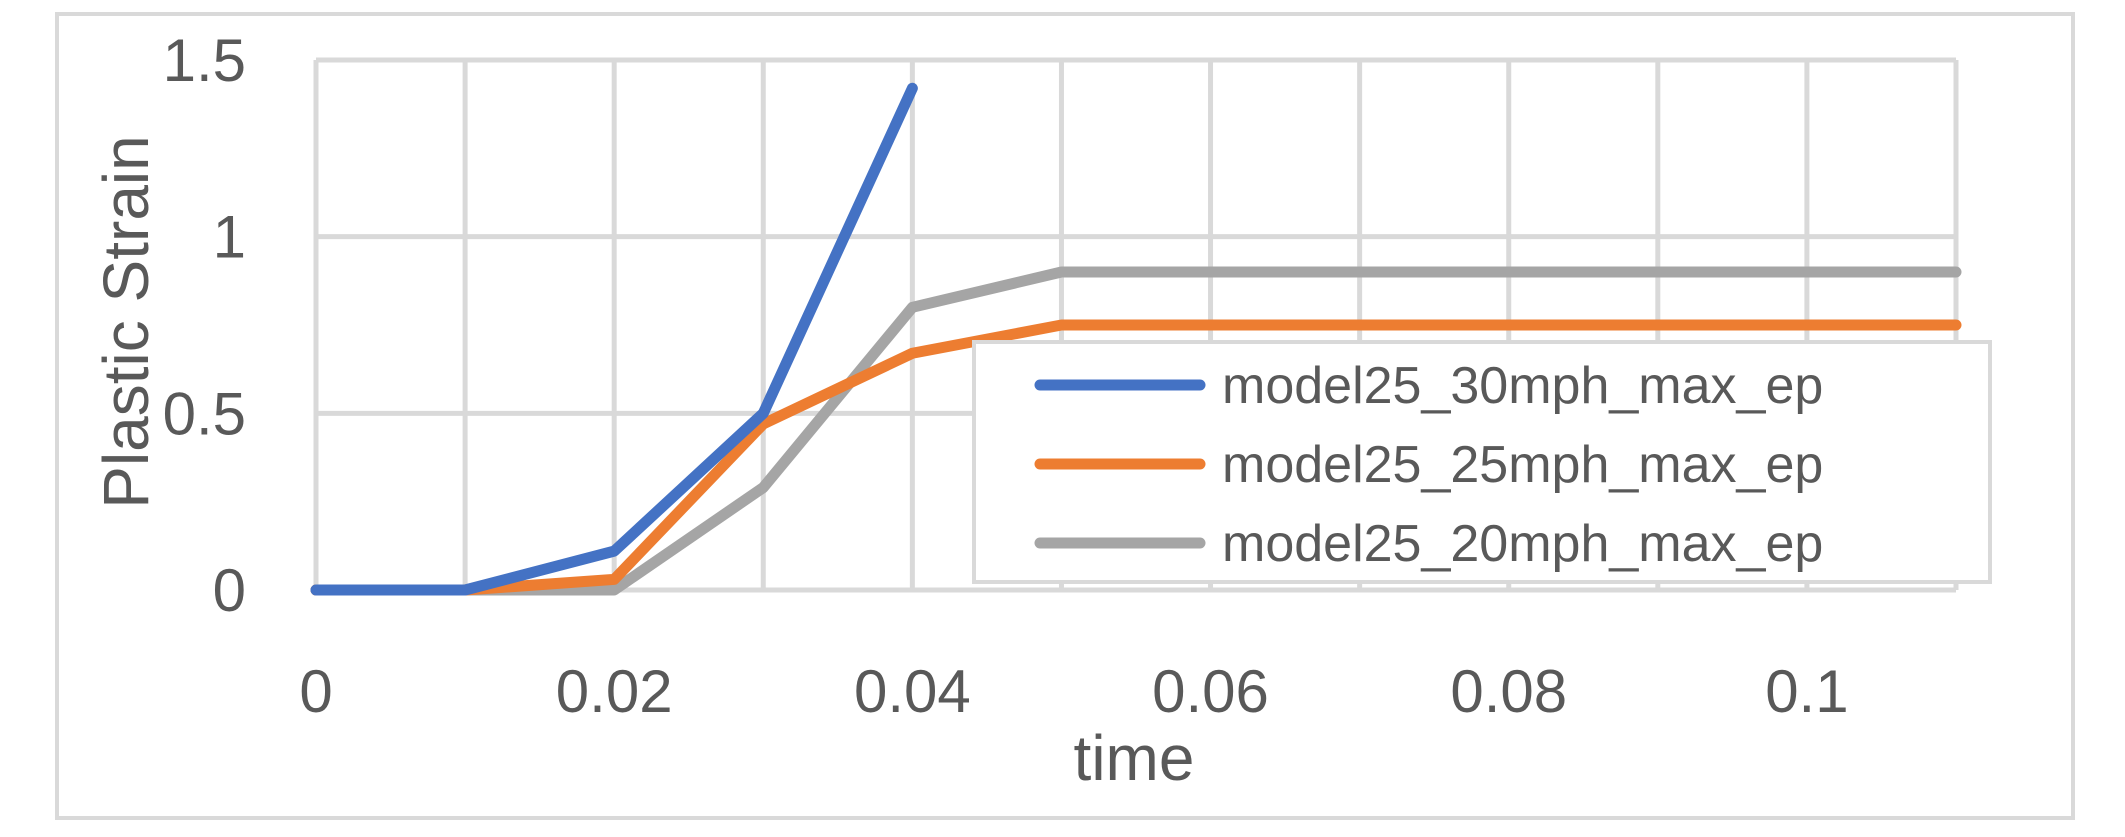 The width and height of the screenshot is (2125, 837). What do you see at coordinates (229, 237) in the screenshot?
I see `y-tick-label: 1` at bounding box center [229, 237].